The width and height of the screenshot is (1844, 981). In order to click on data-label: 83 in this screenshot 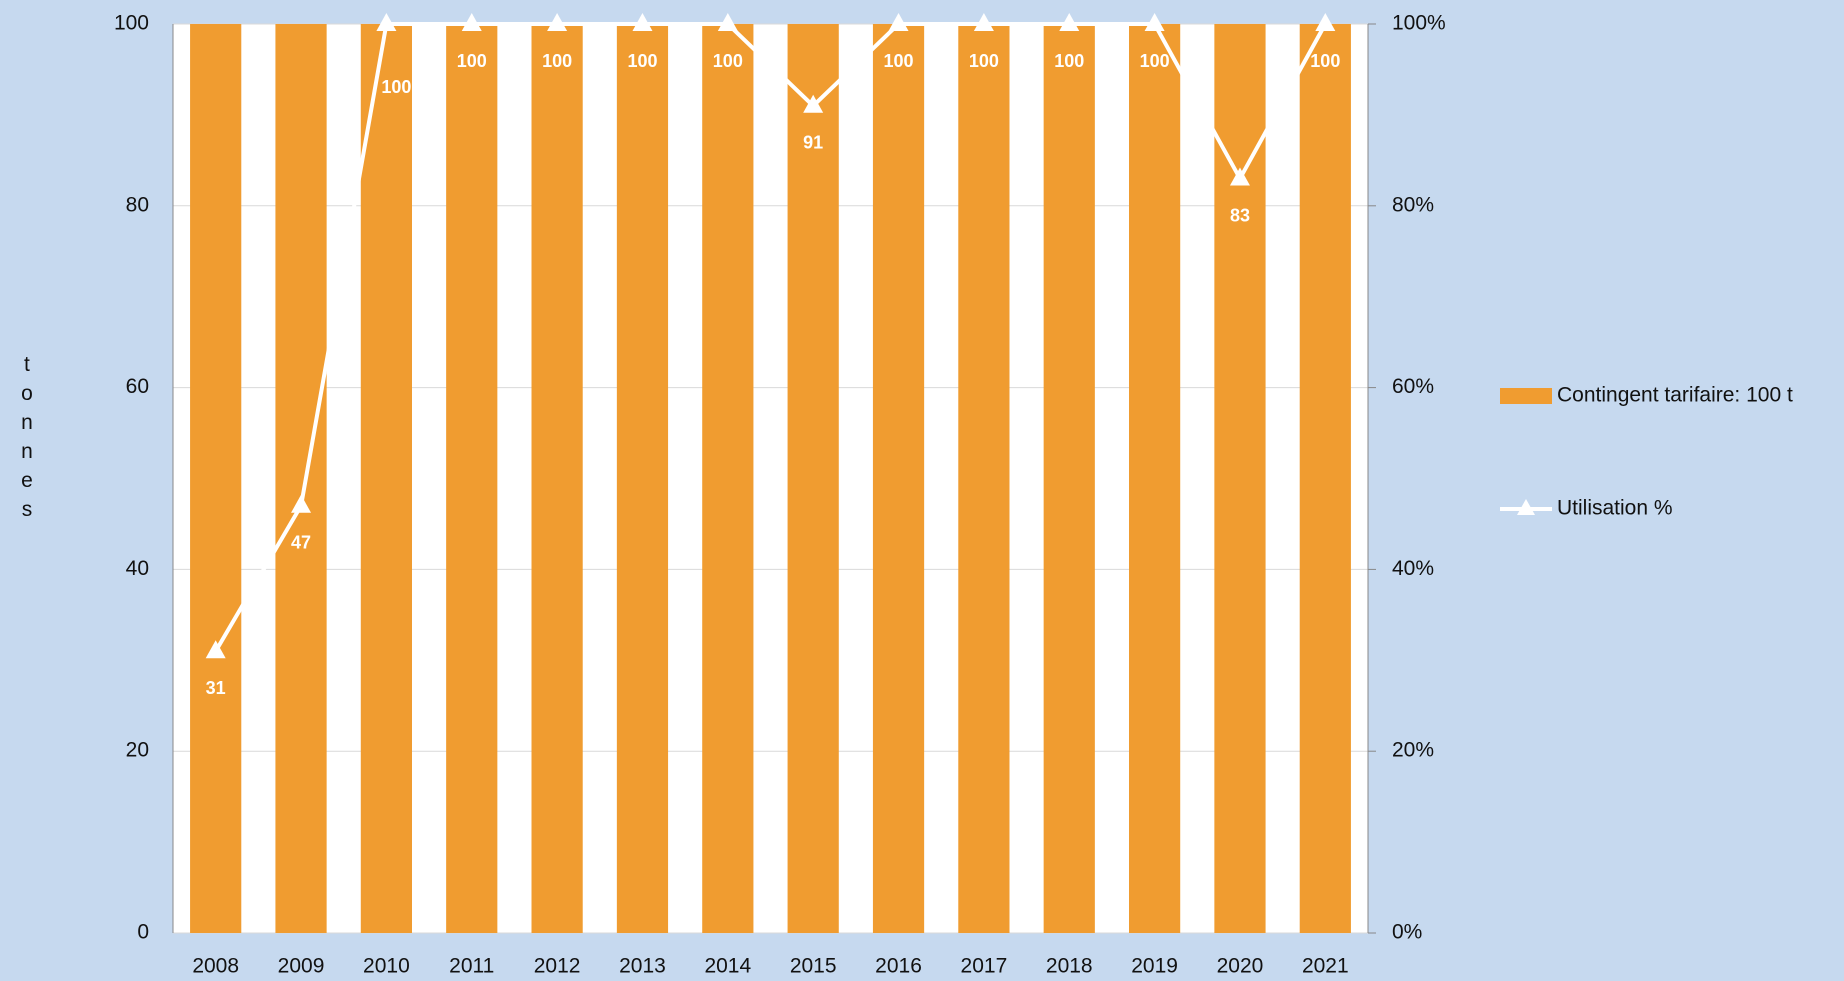, I will do `click(1240, 215)`.